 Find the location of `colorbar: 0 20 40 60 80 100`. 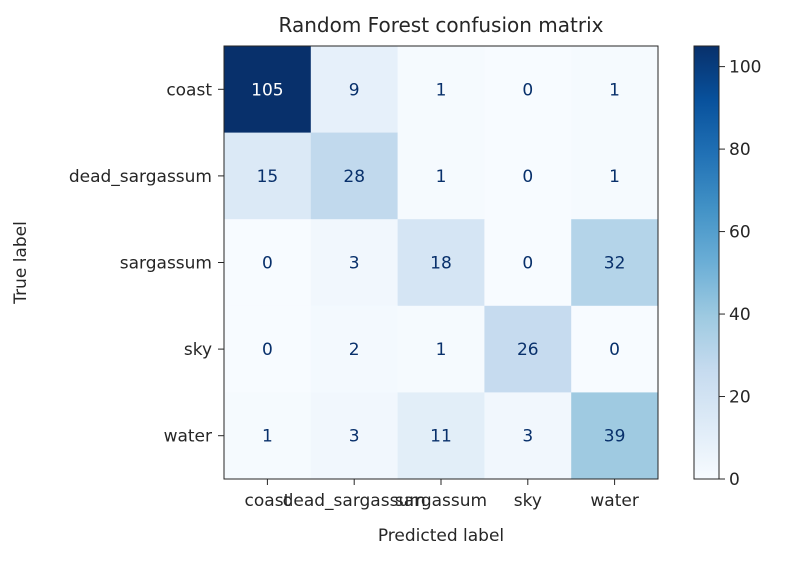

colorbar: 0 20 40 60 80 100 is located at coordinates (727, 267).